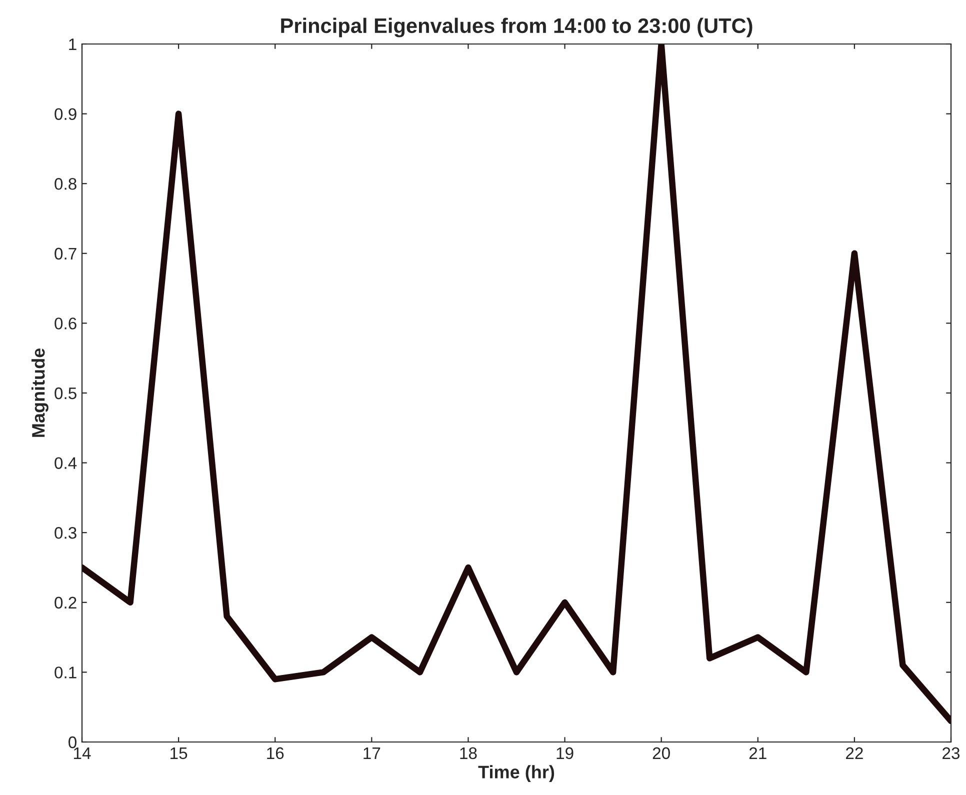  What do you see at coordinates (65, 184) in the screenshot?
I see `y-tick-label: 0.8` at bounding box center [65, 184].